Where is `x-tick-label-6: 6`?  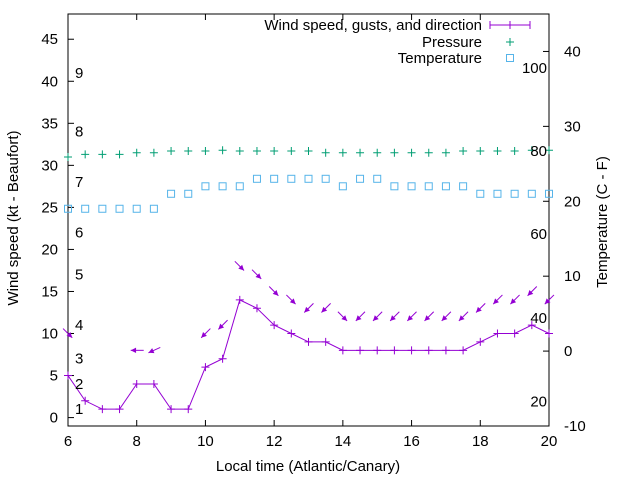
x-tick-label-6: 6 is located at coordinates (68, 441).